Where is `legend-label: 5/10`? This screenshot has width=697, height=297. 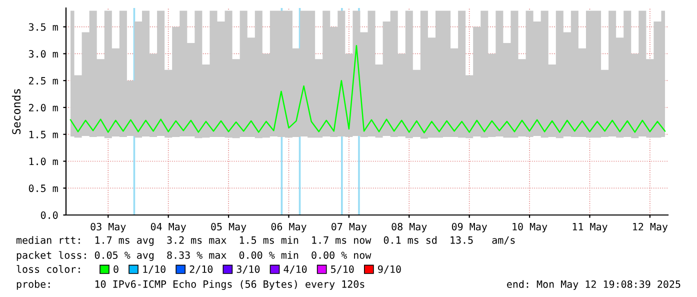
legend-label: 5/10 is located at coordinates (342, 269).